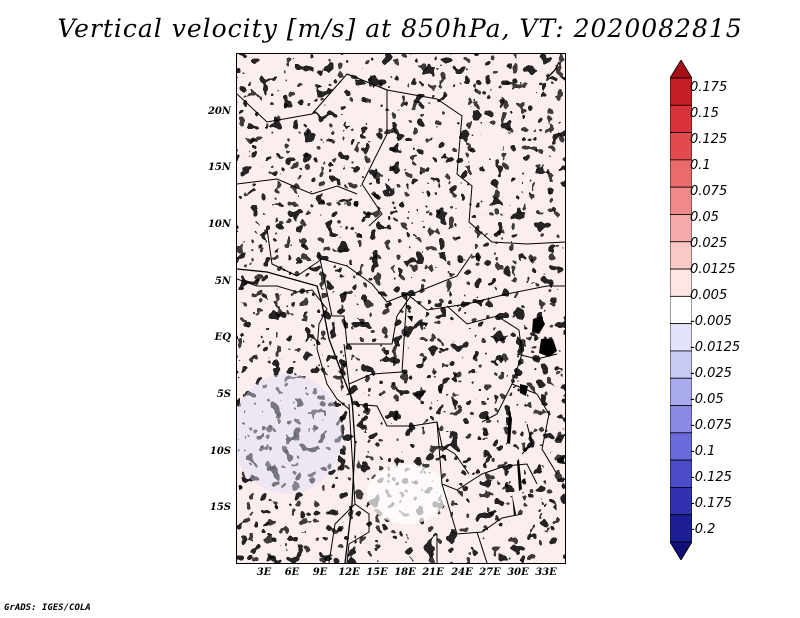  What do you see at coordinates (704, 217) in the screenshot?
I see `colorbar-label: 0.05` at bounding box center [704, 217].